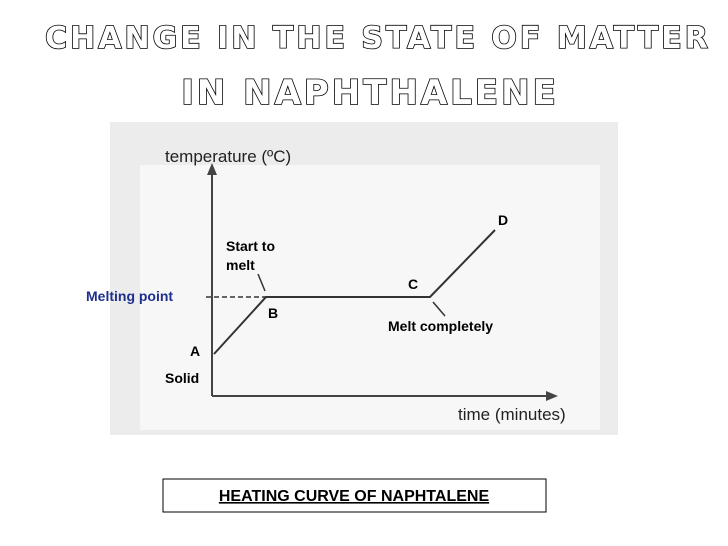 The width and height of the screenshot is (728, 546). Describe the element at coordinates (228, 156) in the screenshot. I see `y-axis-label: temperature (ºC)` at that location.